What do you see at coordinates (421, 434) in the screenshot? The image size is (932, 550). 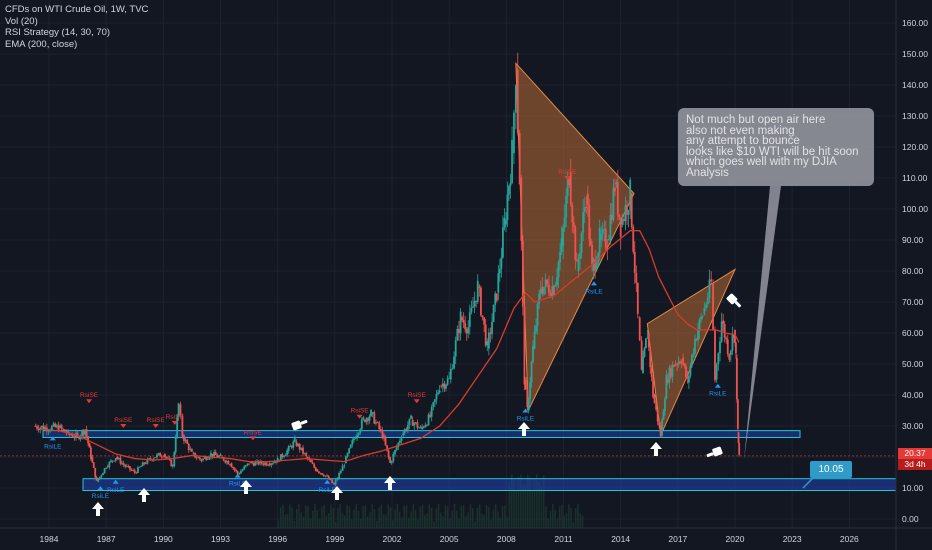 I see `support-zone-upper` at bounding box center [421, 434].